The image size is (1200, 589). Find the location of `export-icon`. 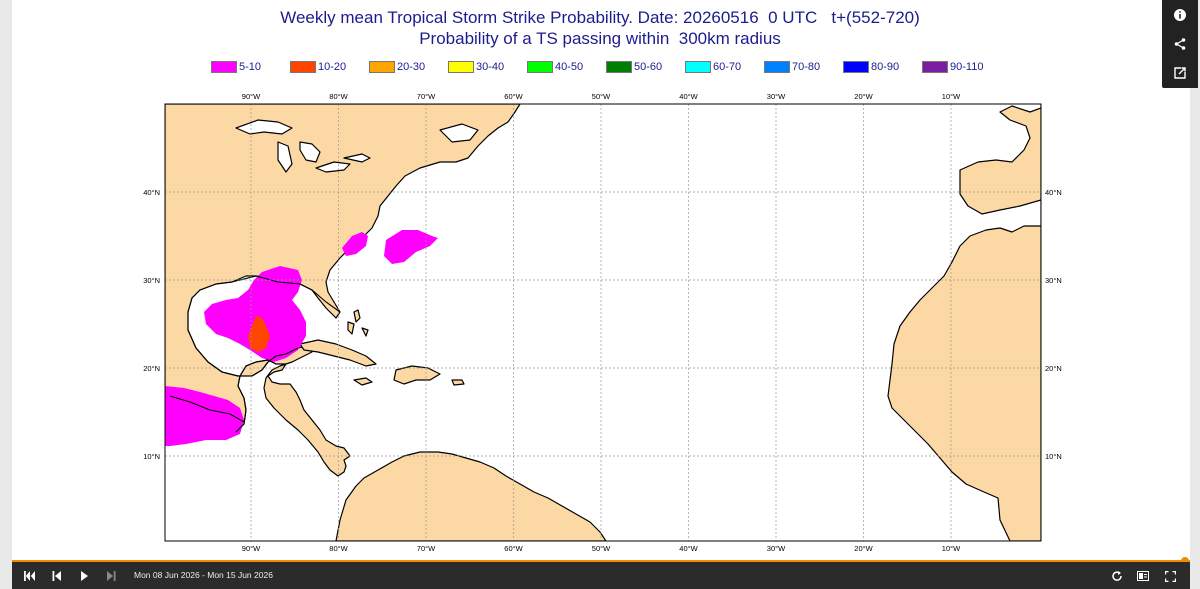

export-icon is located at coordinates (1180, 72).